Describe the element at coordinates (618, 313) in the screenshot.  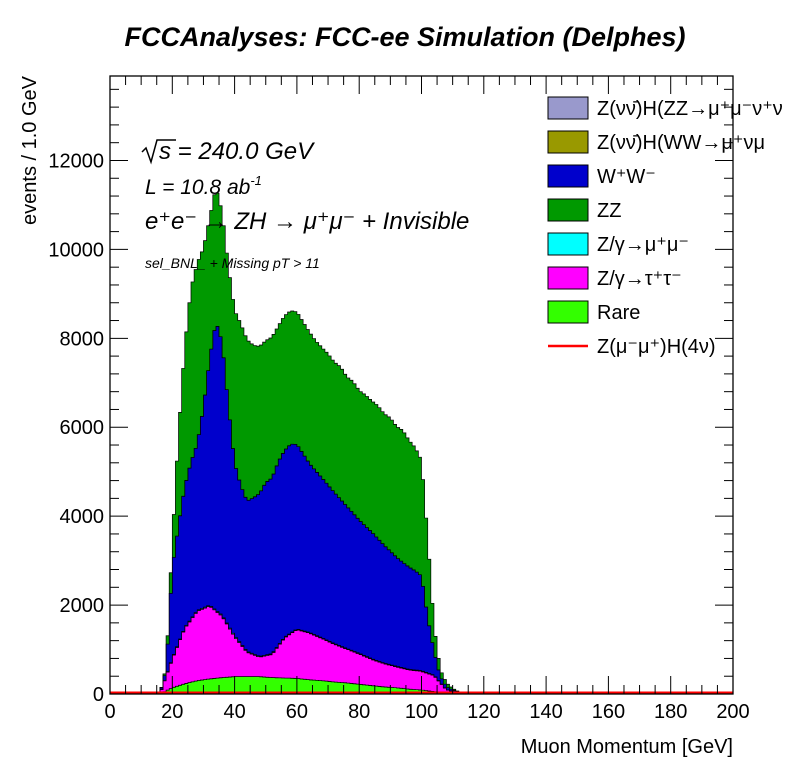
I see `legend-label: Rare` at that location.